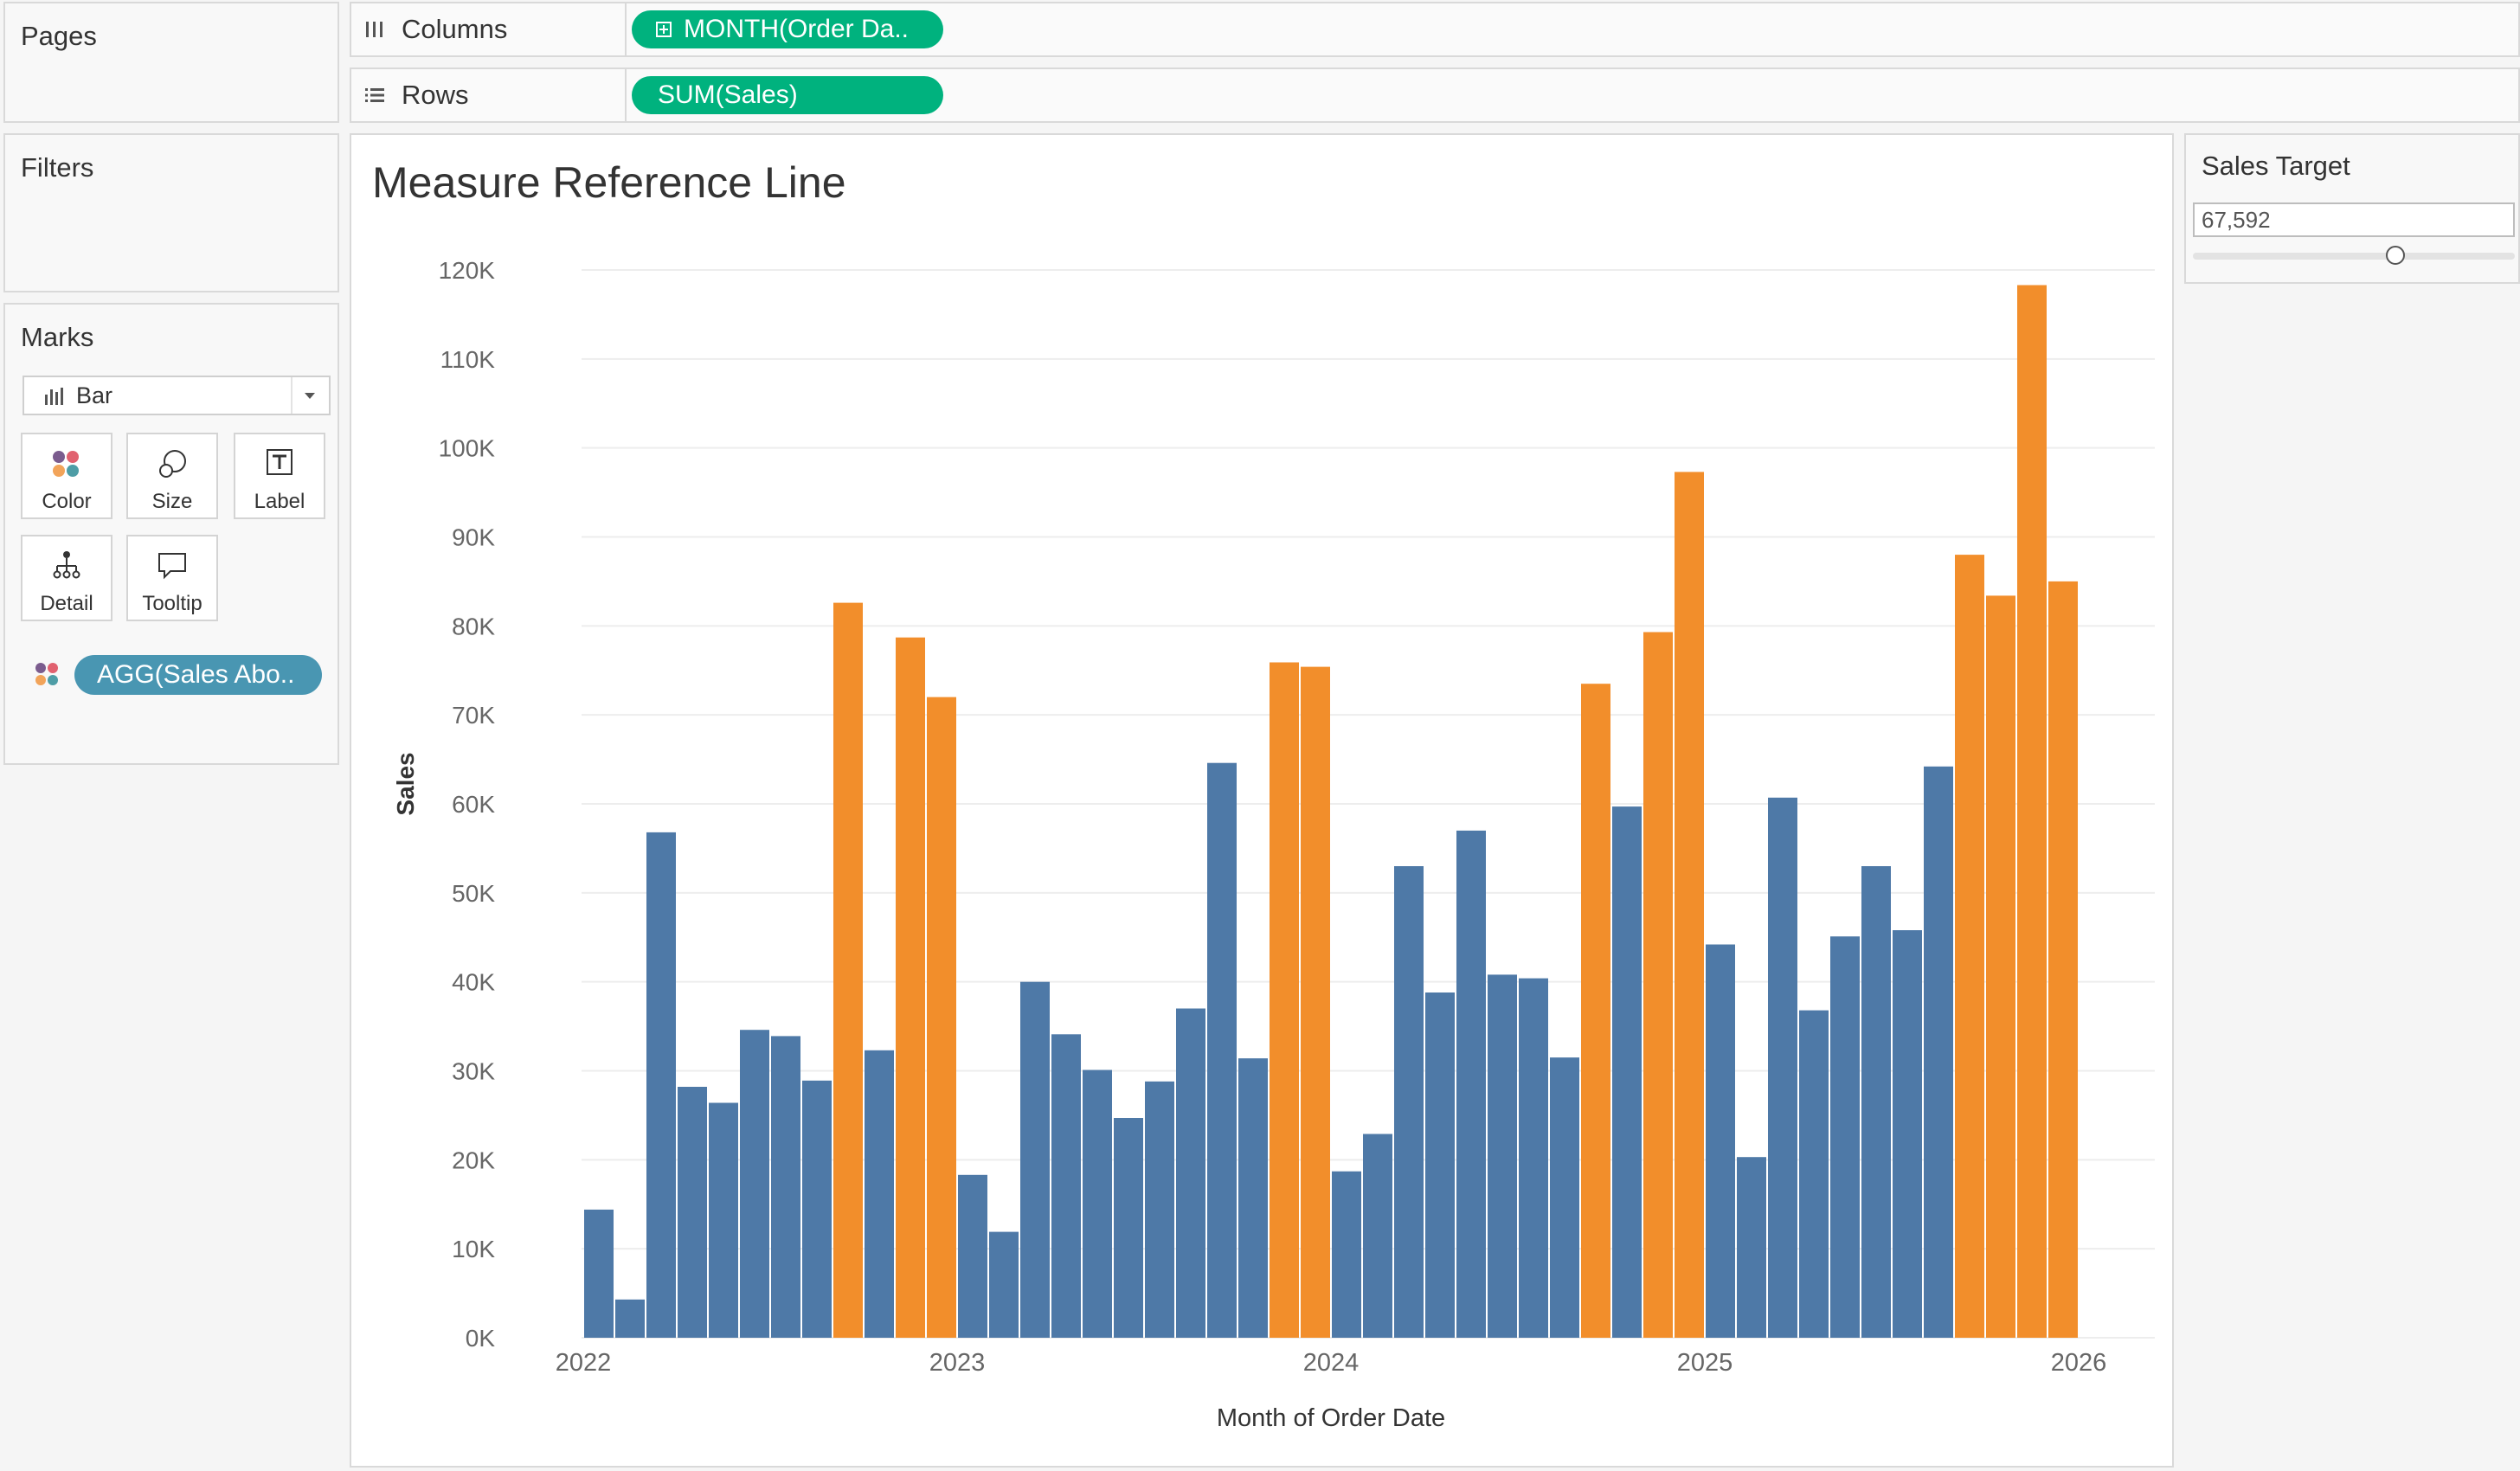  What do you see at coordinates (1035, 1159) in the screenshot?
I see `bar-mar-2023` at bounding box center [1035, 1159].